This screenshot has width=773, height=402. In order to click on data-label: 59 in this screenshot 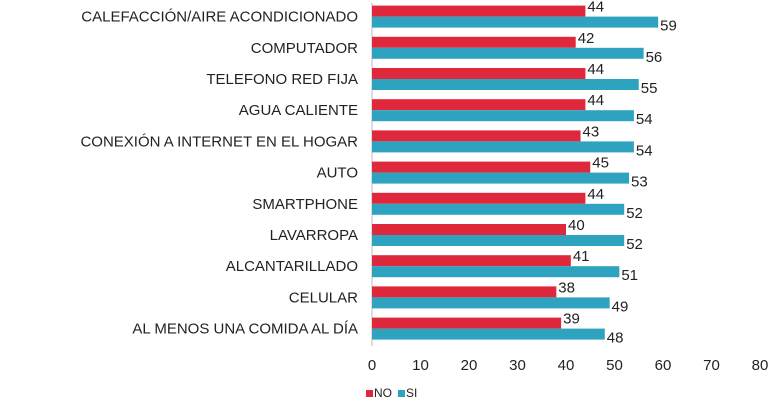, I will do `click(668, 26)`.